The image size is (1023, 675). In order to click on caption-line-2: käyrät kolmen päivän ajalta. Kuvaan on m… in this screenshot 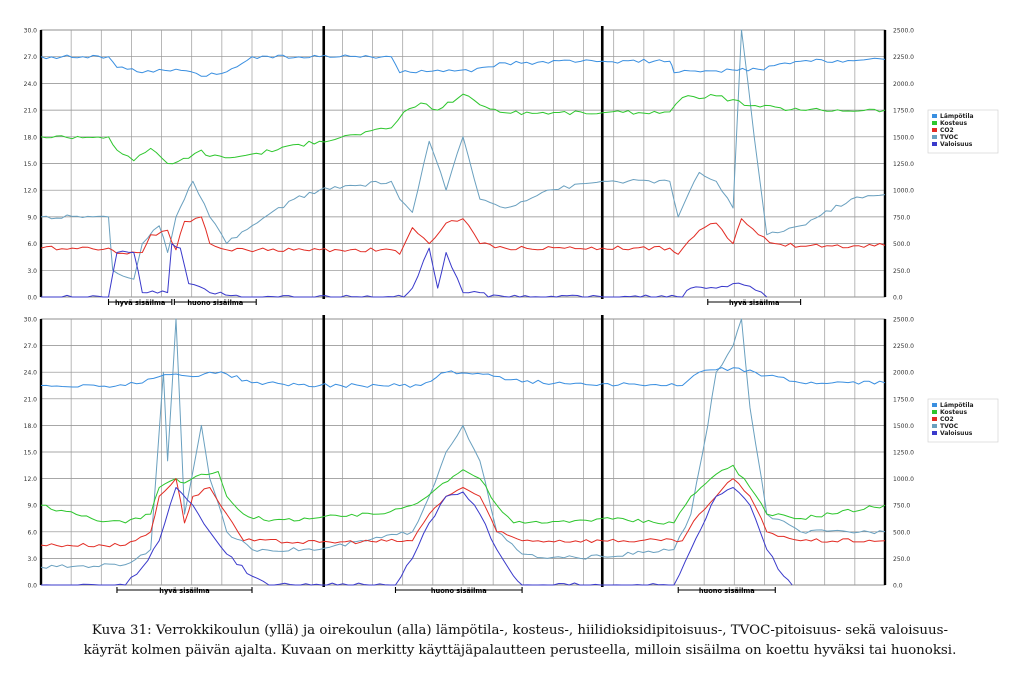, I will do `click(520, 650)`.